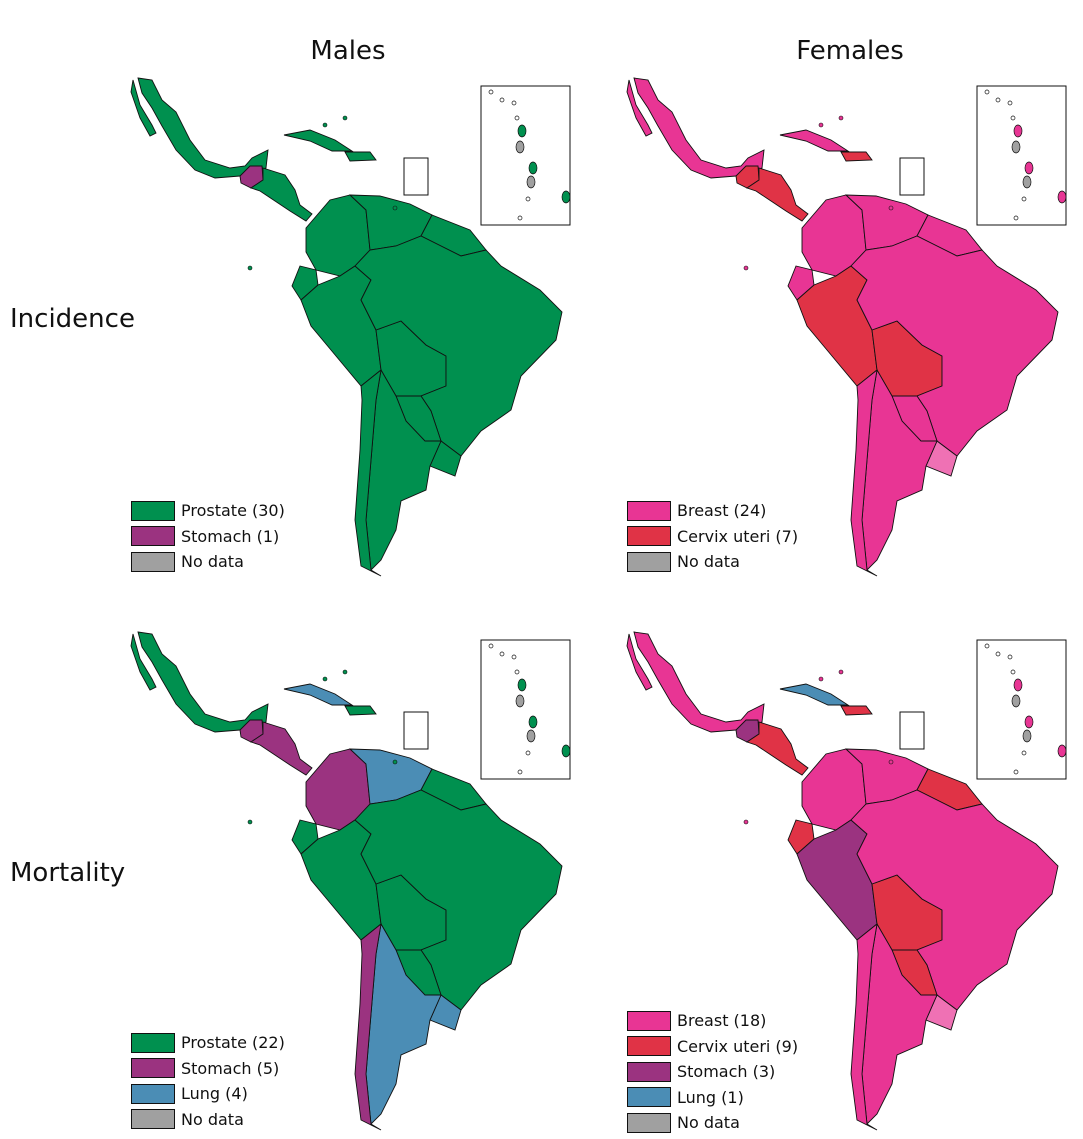  What do you see at coordinates (72, 319) in the screenshot?
I see `row-title-incidence: Incidence` at bounding box center [72, 319].